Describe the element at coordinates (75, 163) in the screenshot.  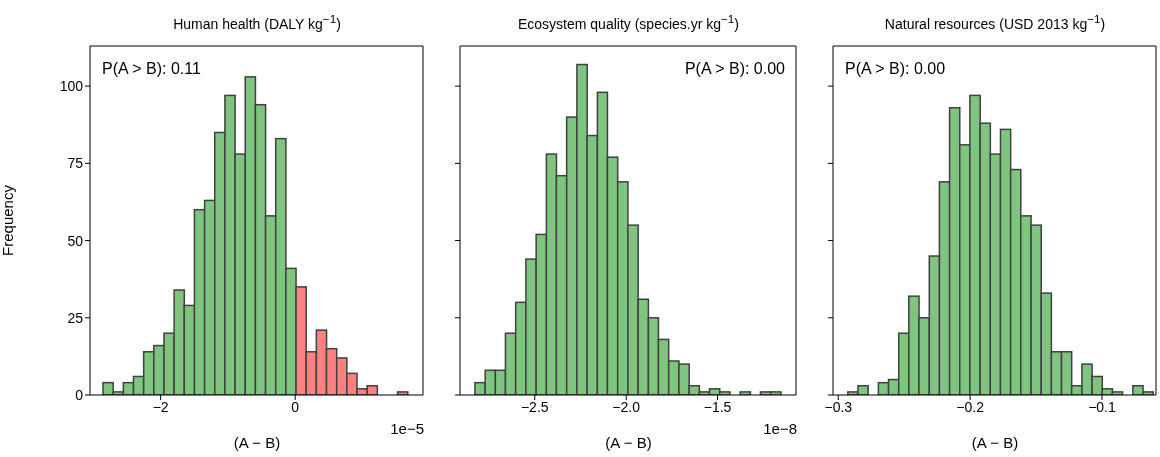
I see `y-tick-label: 75` at that location.